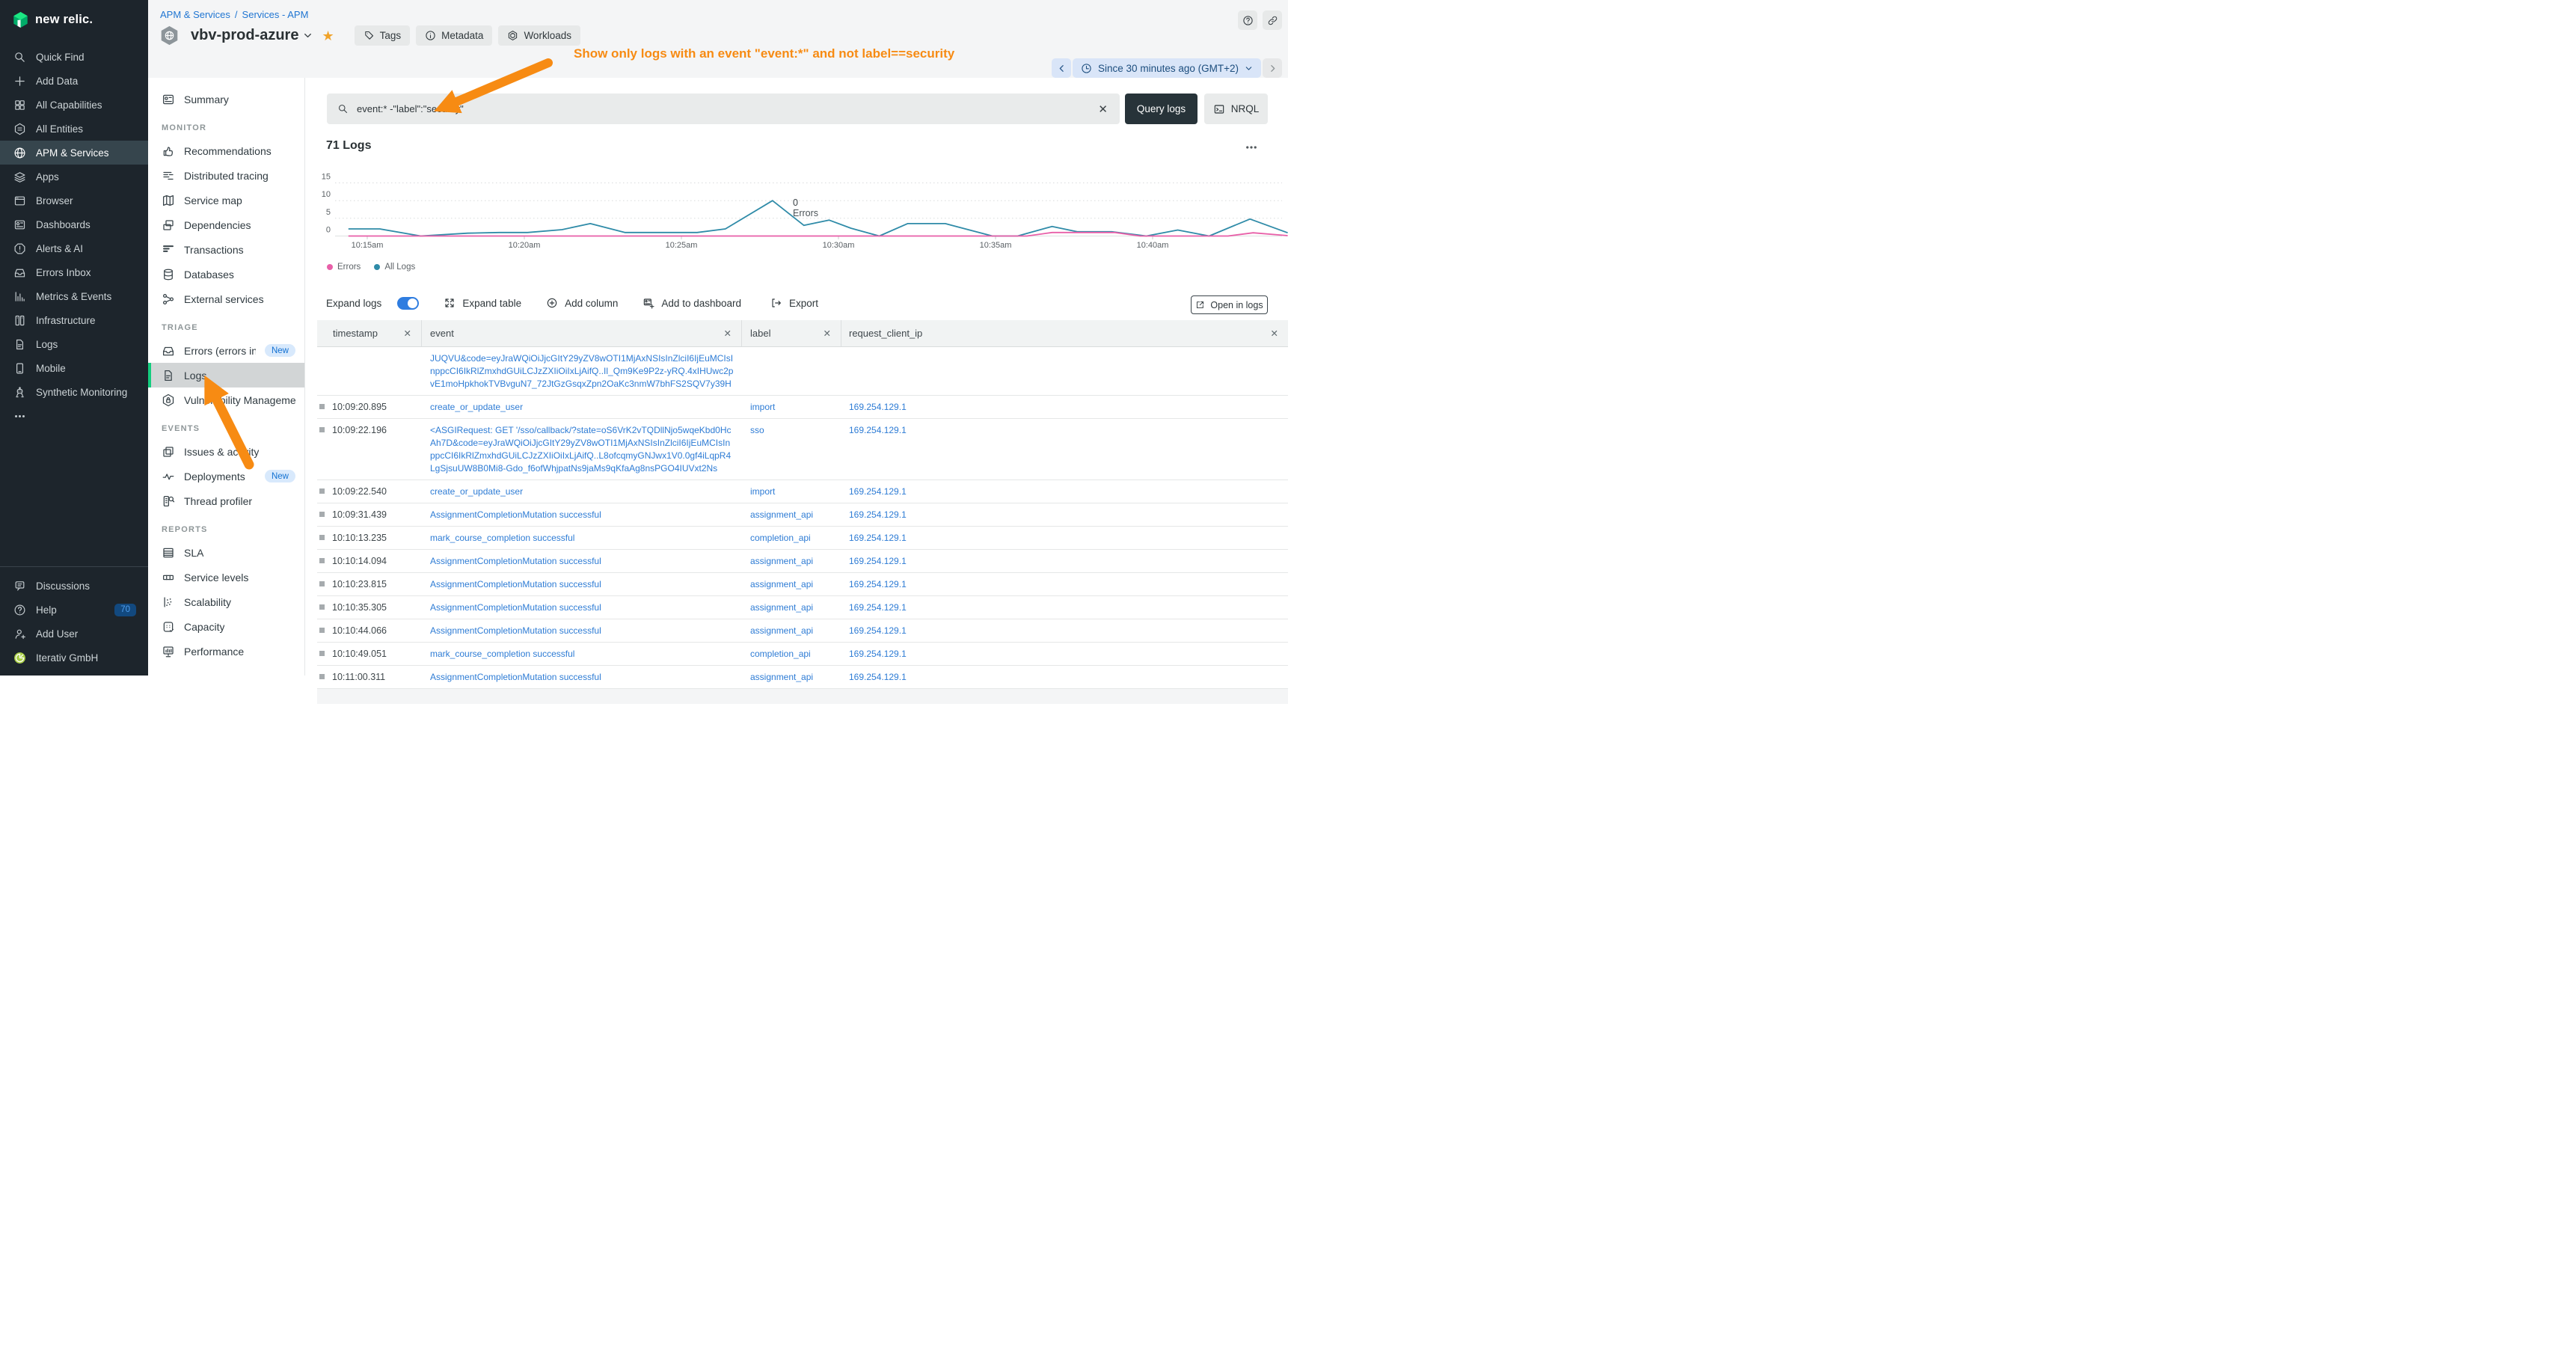 Image resolution: width=2576 pixels, height=1351 pixels. I want to click on sidebar-item: Errors Inbox, so click(74, 272).